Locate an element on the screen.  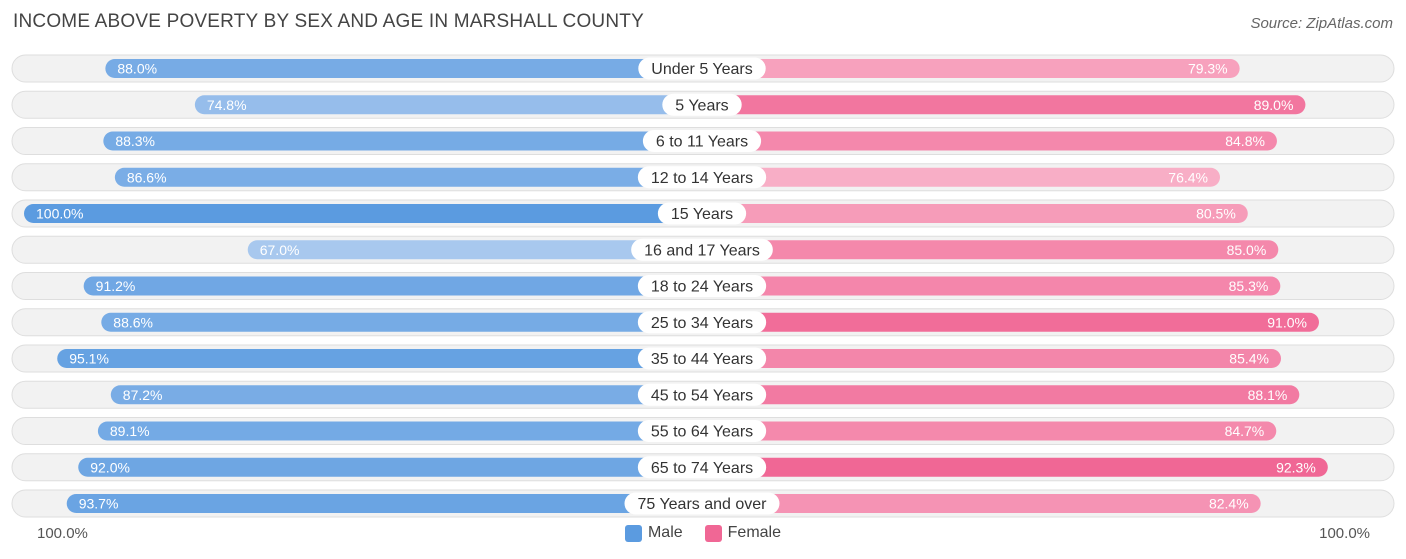
female-value-label: 85.4% is located at coordinates (1249, 359).